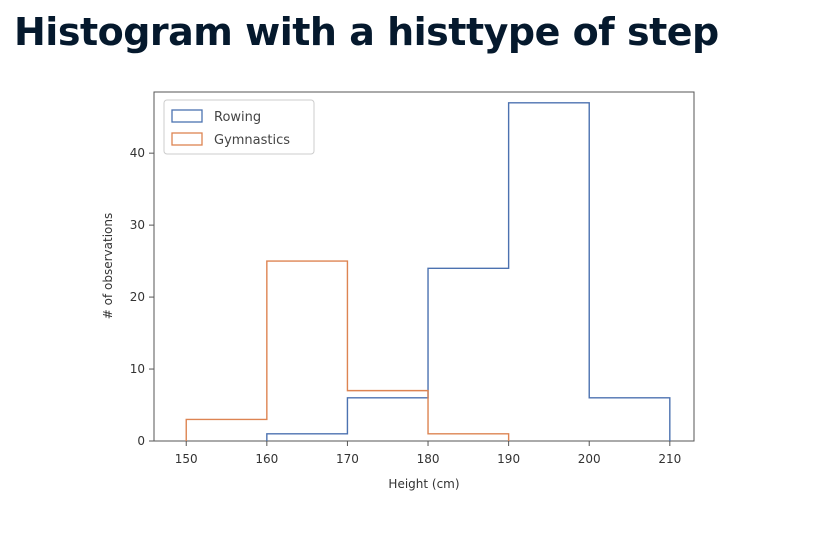 The height and width of the screenshot is (546, 816). Describe the element at coordinates (187, 139) in the screenshot. I see `legend-swatch-gymnastics` at that location.